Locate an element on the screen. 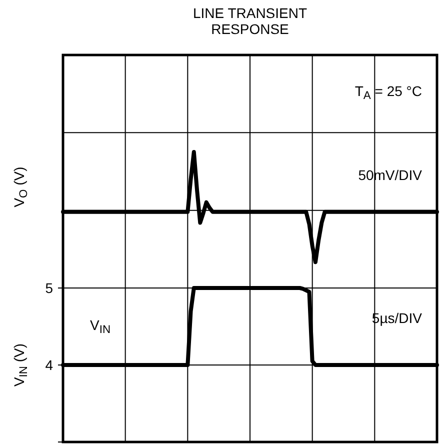 Image resolution: width=443 pixels, height=446 pixels. text: V$_{IN}$ is located at coordinates (100, 326).